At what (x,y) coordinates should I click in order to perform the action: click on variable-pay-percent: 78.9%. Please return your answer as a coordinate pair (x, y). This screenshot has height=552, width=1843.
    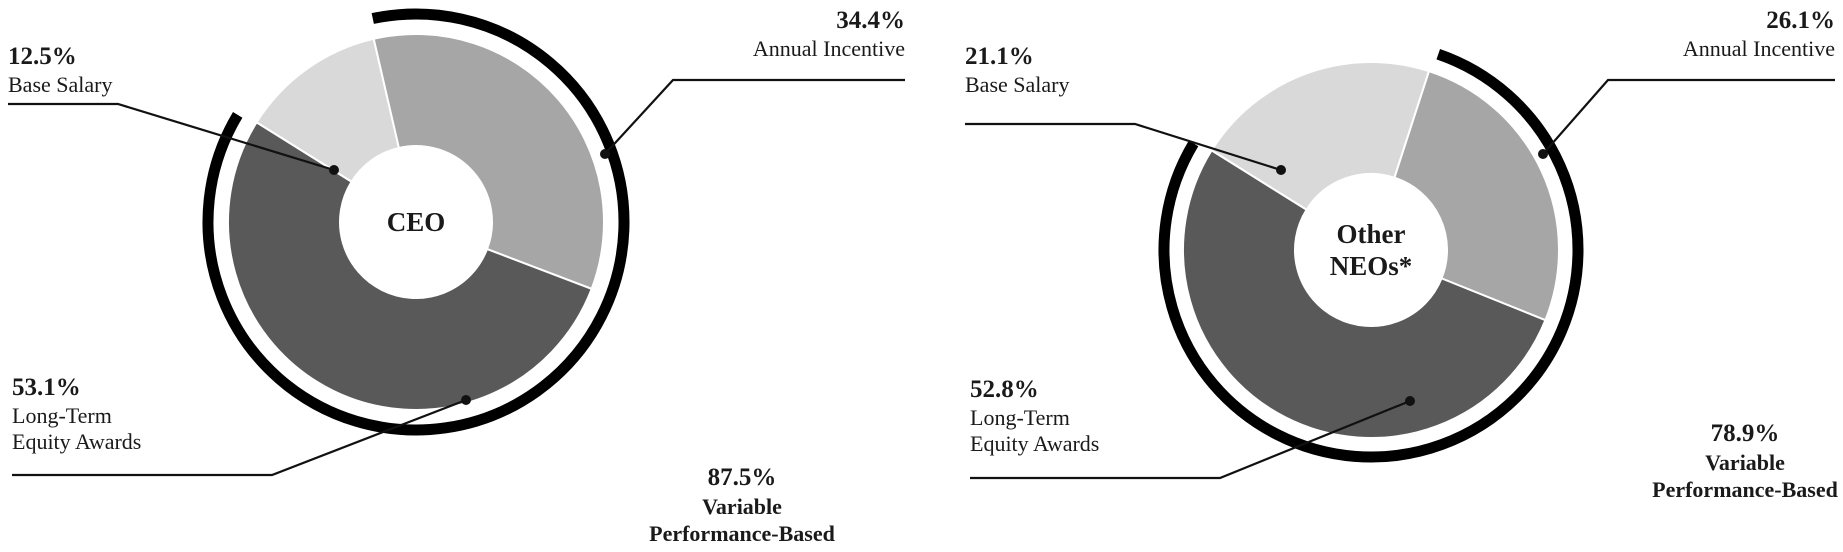
    Looking at the image, I should click on (1745, 433).